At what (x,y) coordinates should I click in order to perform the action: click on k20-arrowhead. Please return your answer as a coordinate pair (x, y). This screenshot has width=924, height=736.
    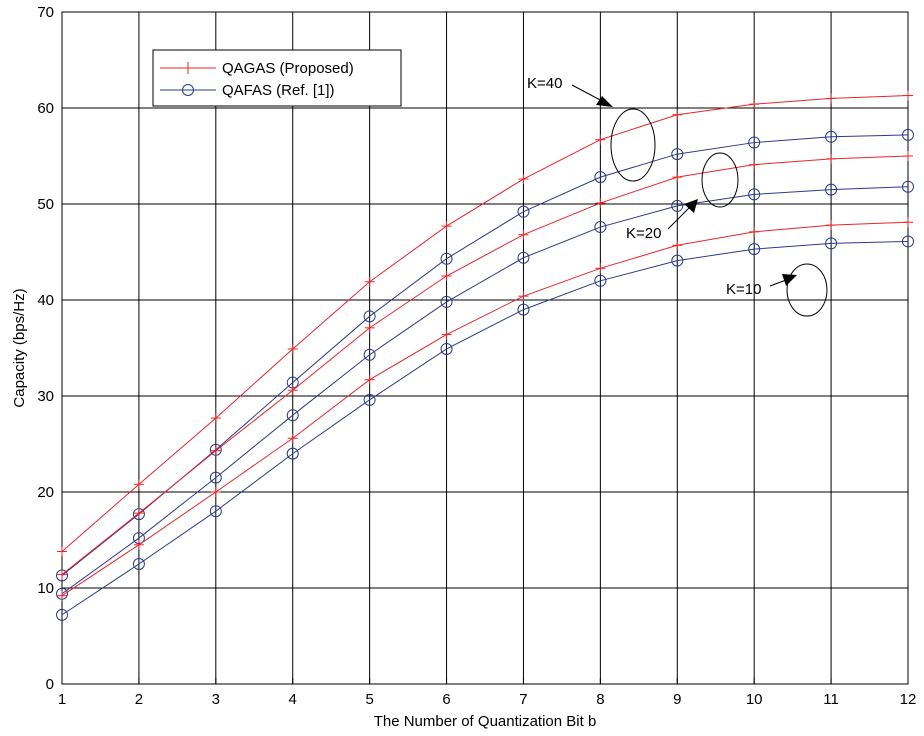
    Looking at the image, I should click on (691, 206).